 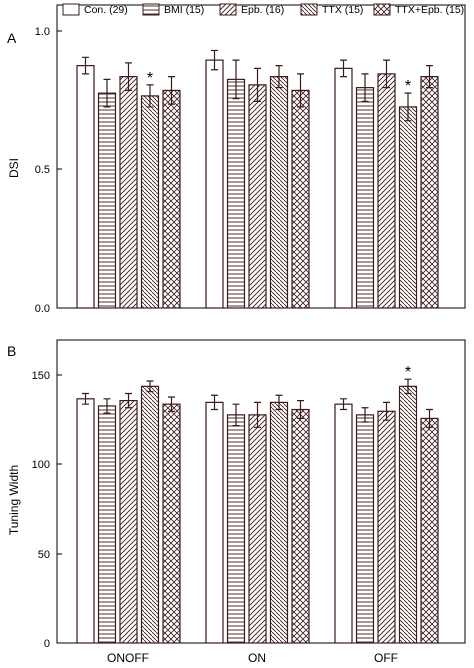 What do you see at coordinates (386, 191) in the screenshot?
I see `panel-a-bar-off-epb` at bounding box center [386, 191].